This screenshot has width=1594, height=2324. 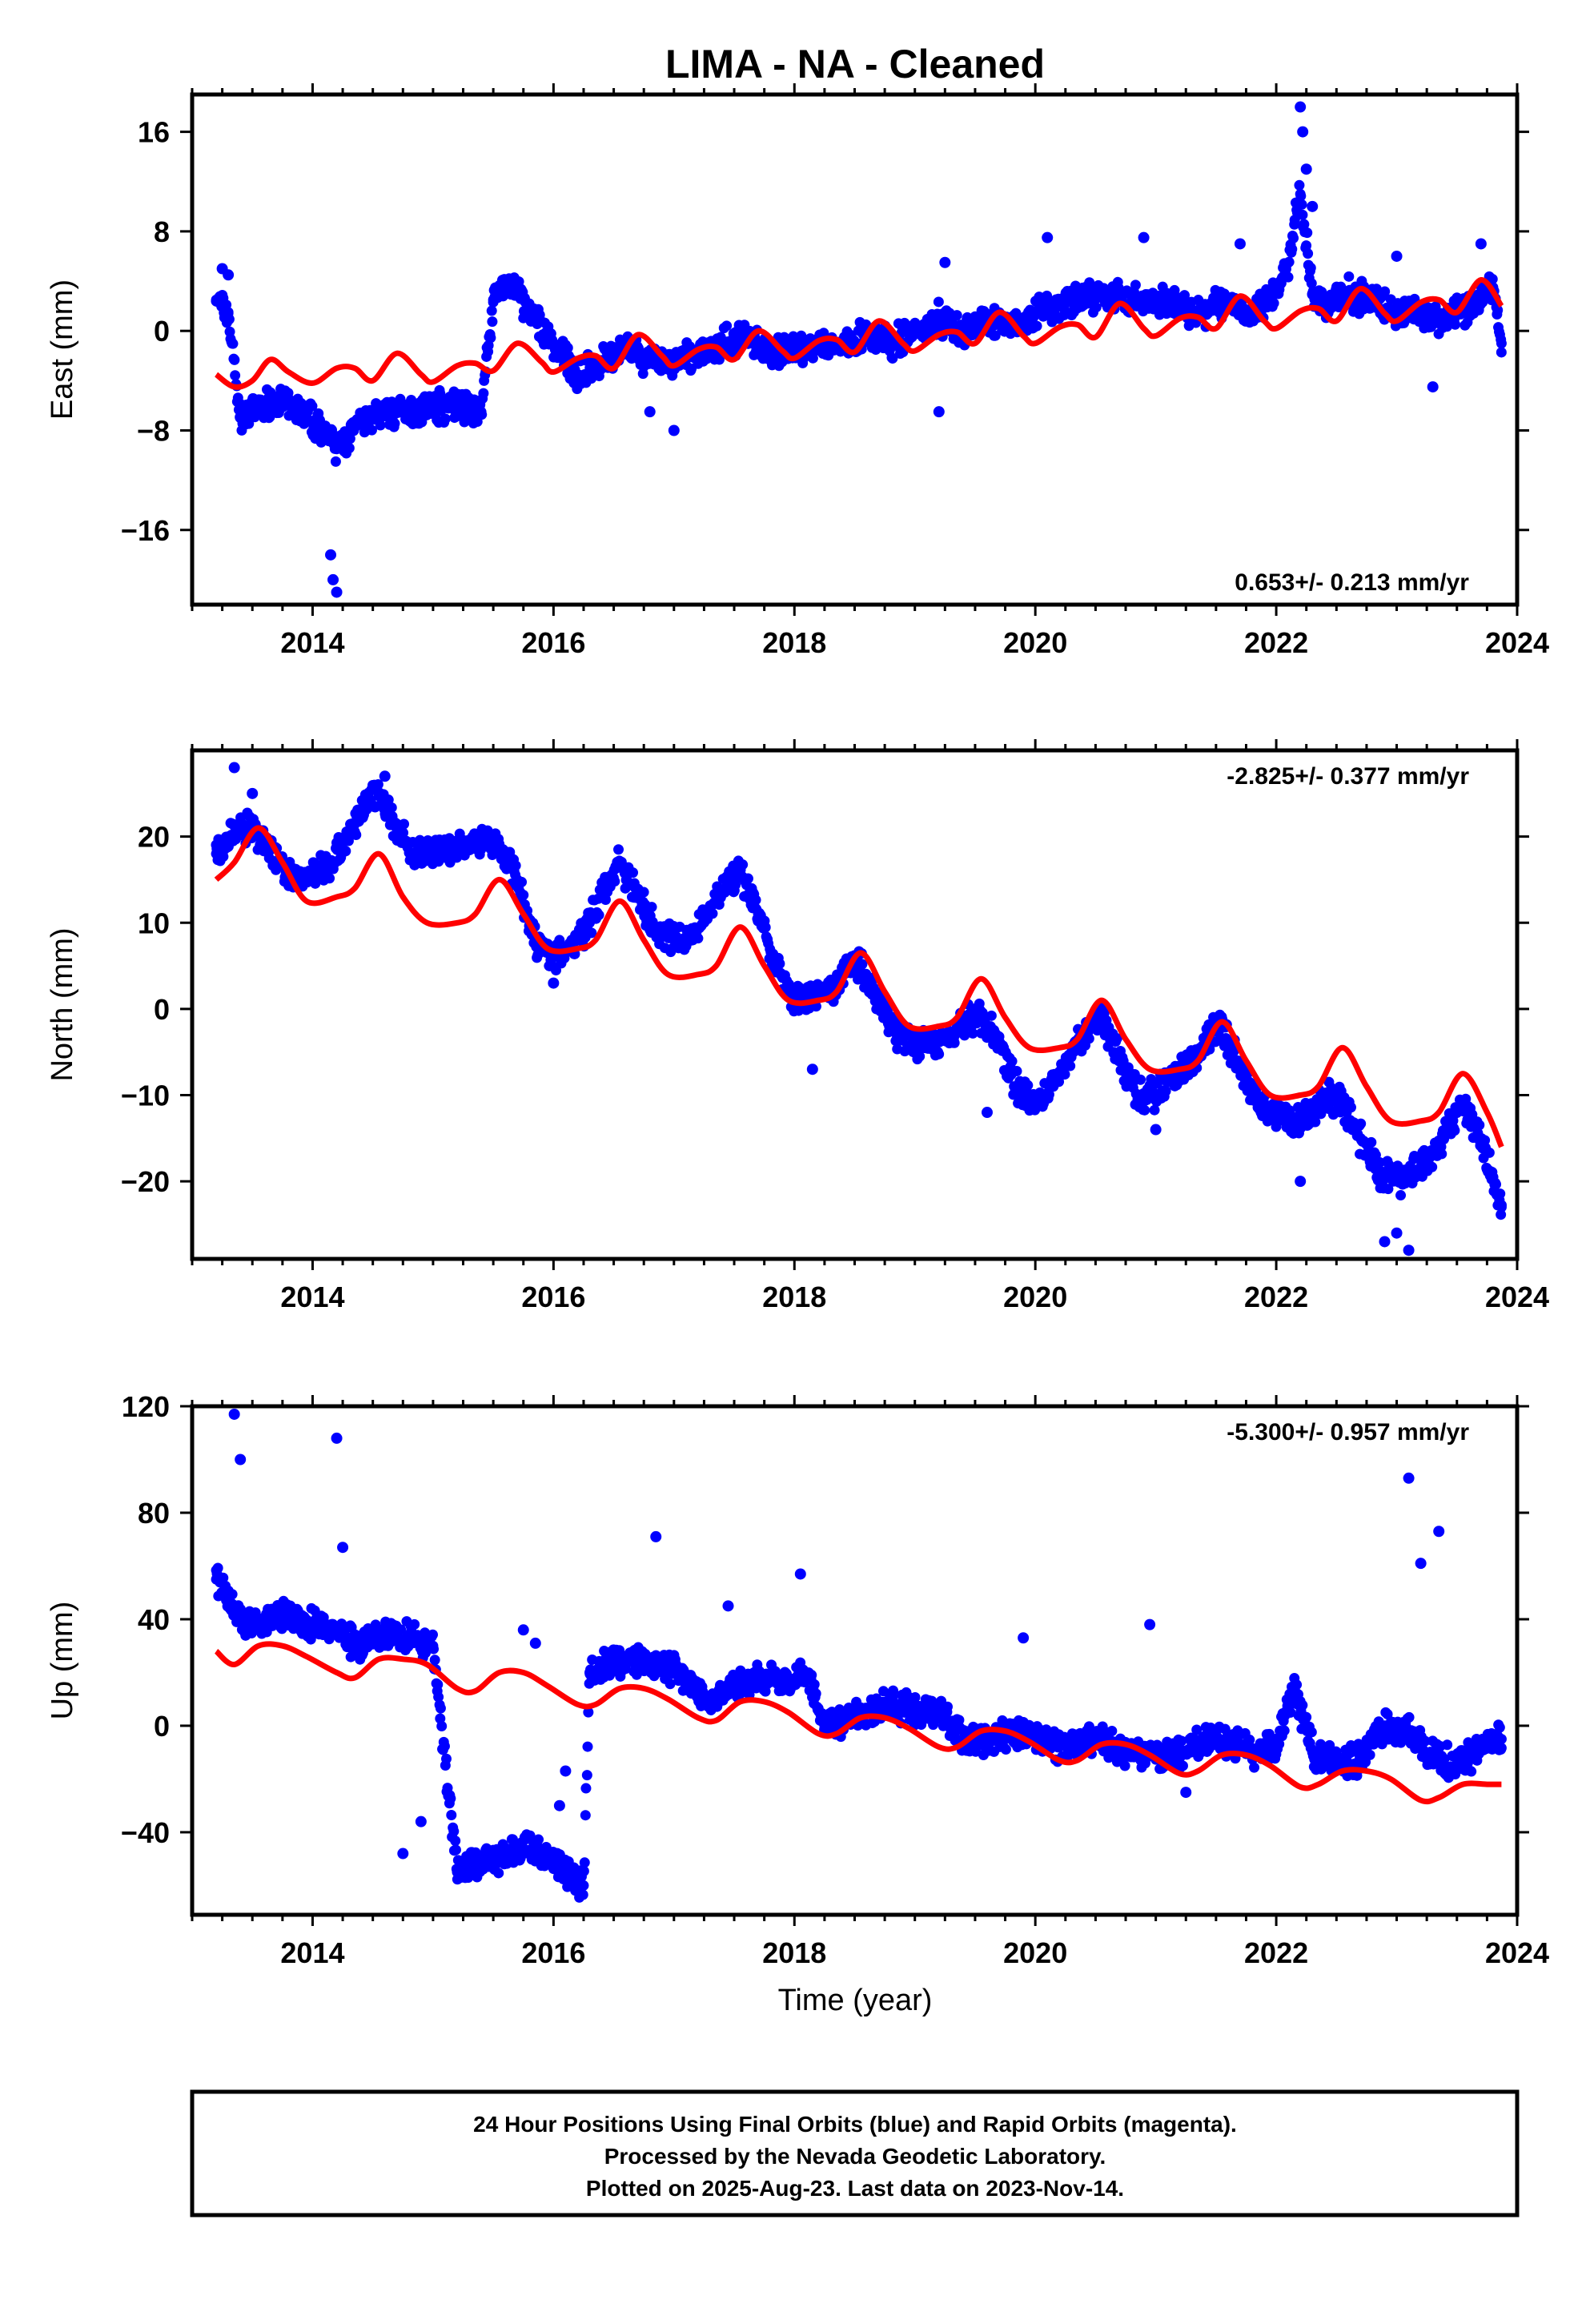 What do you see at coordinates (63, 349) in the screenshot?
I see `y-axis-label: East (mm)` at bounding box center [63, 349].